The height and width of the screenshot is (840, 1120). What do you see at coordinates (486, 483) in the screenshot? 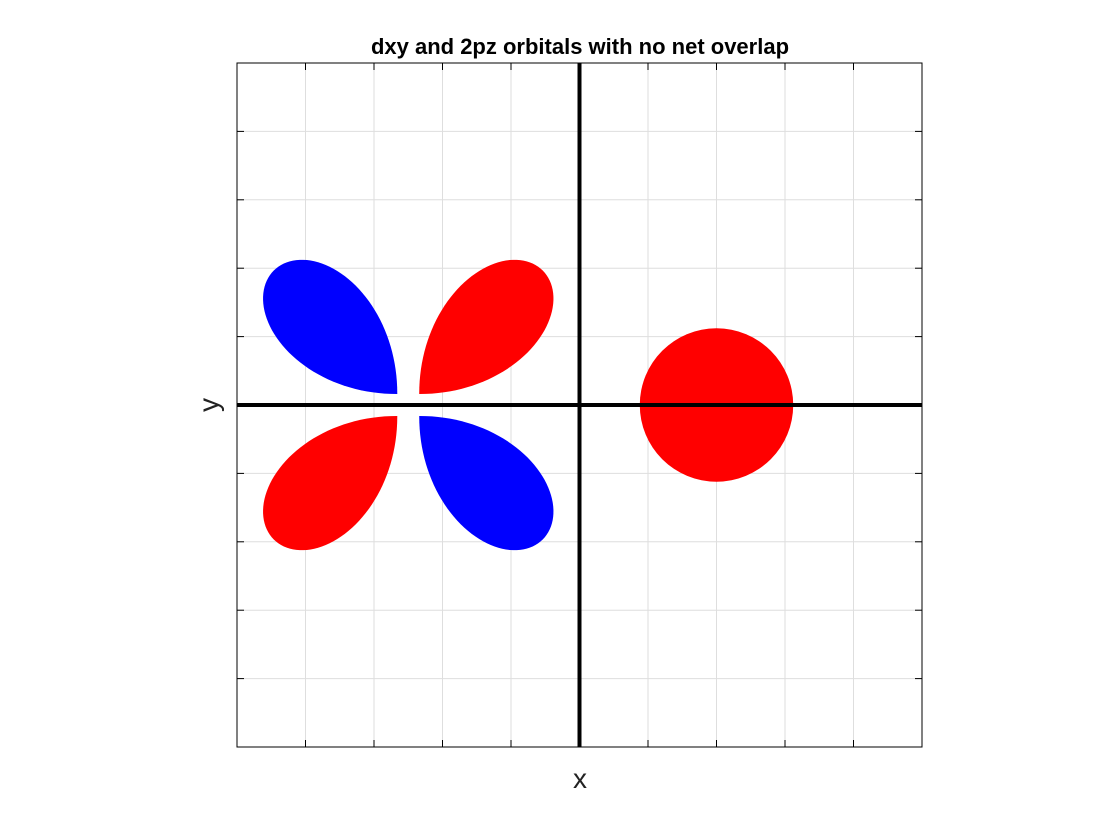
I see `dxy-lobe-lower-right-negative` at bounding box center [486, 483].